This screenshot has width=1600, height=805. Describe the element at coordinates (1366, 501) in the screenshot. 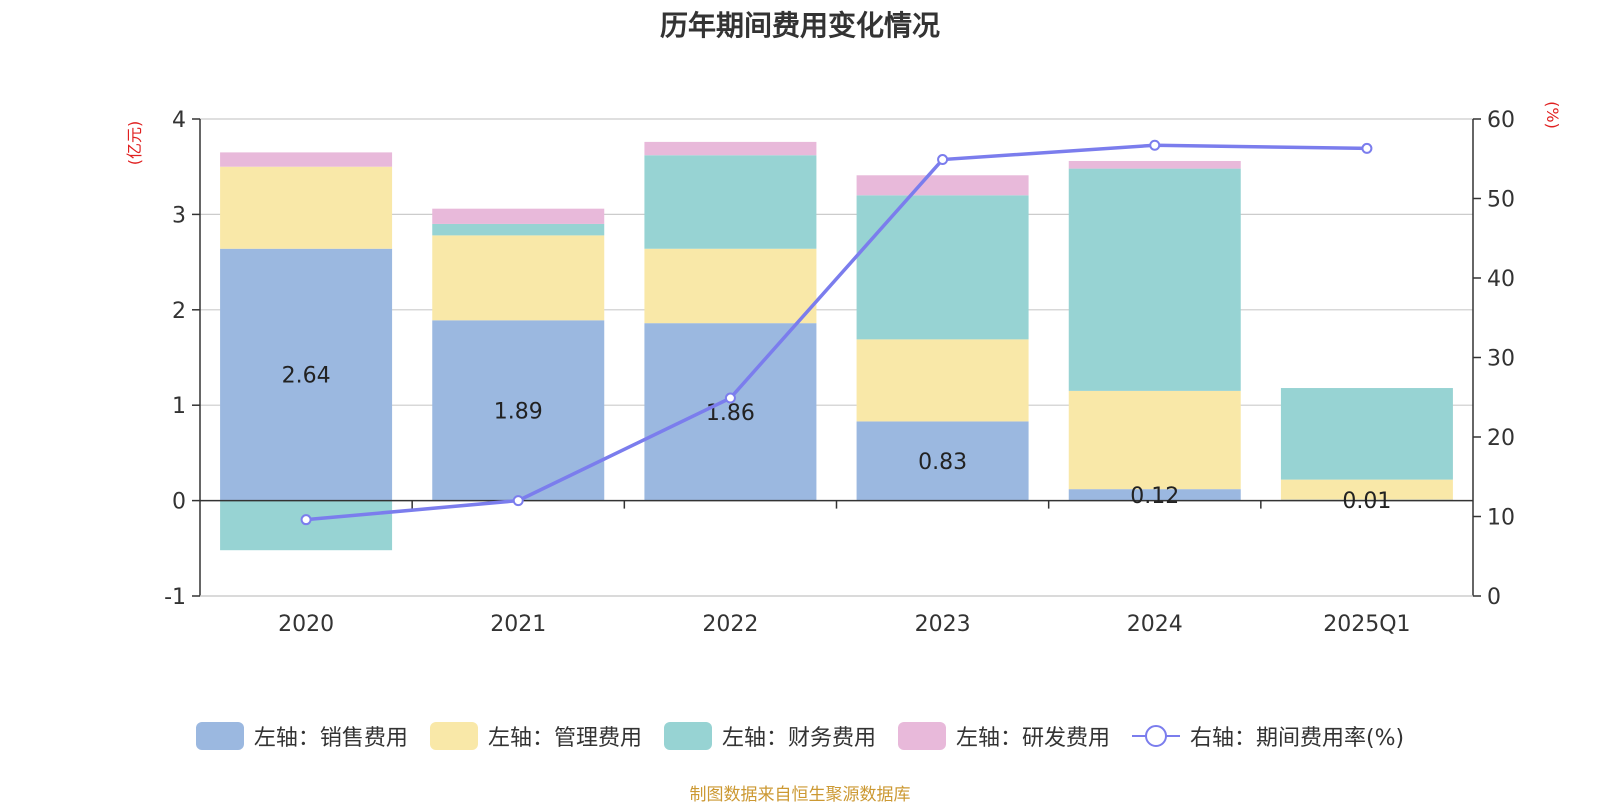

I see `data-label: 0.01` at that location.